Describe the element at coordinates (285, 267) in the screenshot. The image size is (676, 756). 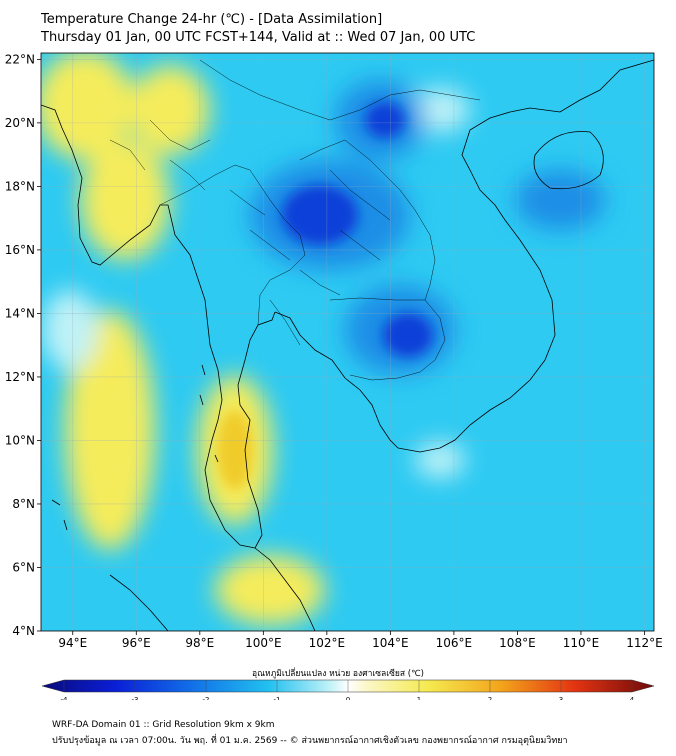
I see `border-thailand-internal` at that location.